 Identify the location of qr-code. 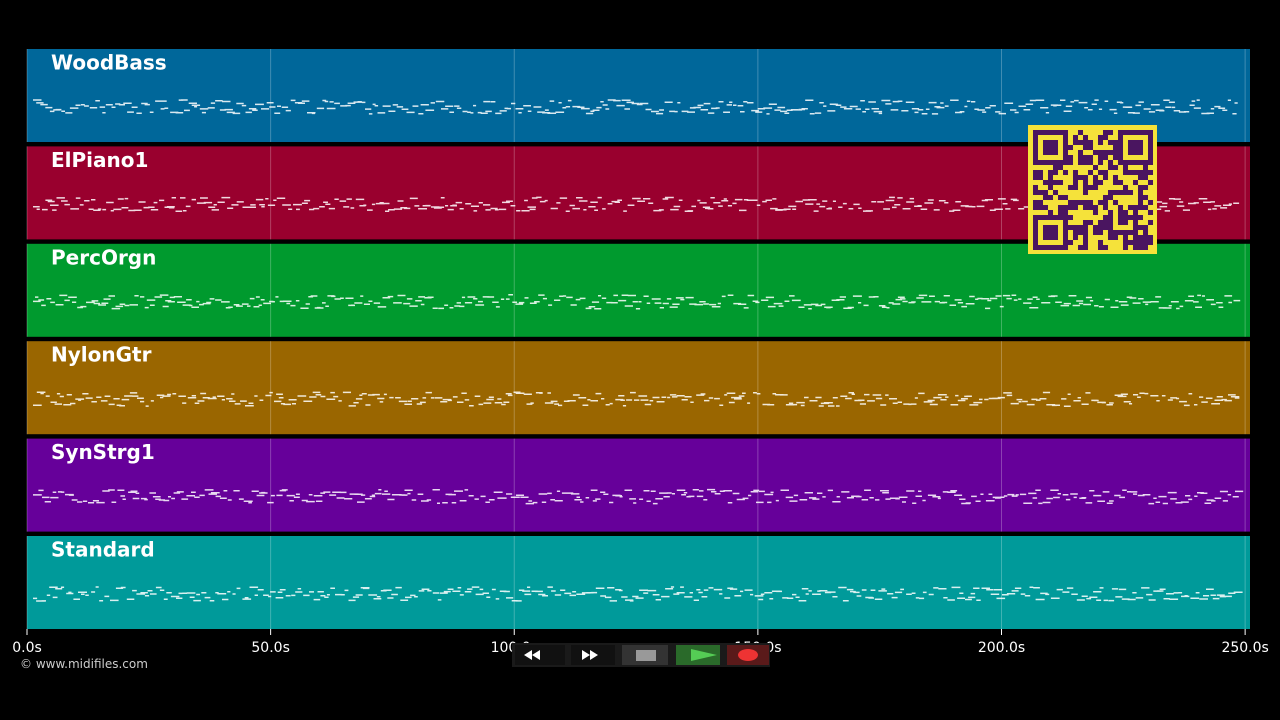
(1092, 189).